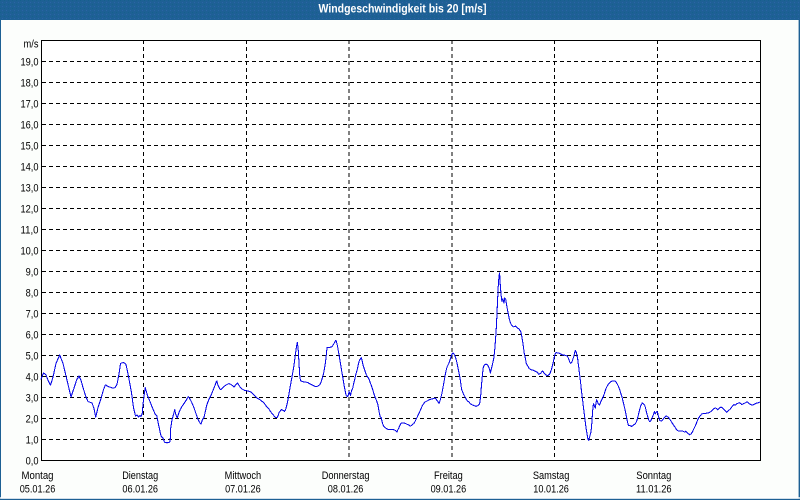 This screenshot has height=500, width=800. What do you see at coordinates (32, 398) in the screenshot?
I see `svg-text: 3,0` at bounding box center [32, 398].